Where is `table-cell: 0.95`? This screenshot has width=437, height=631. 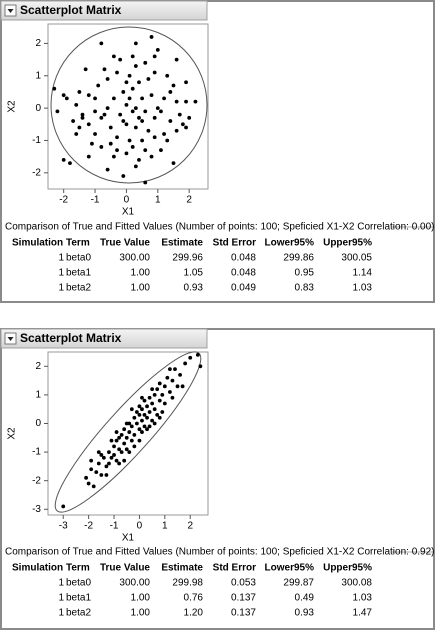
table-cell: 0.95 is located at coordinates (305, 273).